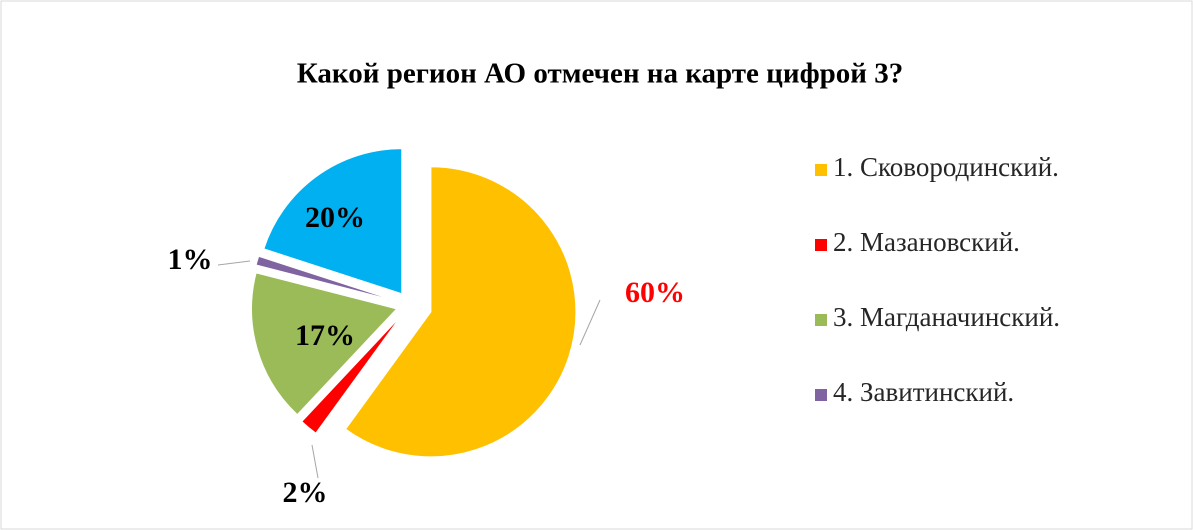 The image size is (1193, 530). Describe the element at coordinates (946, 317) in the screenshot. I see `legend-label: 3. Магданачинский.` at that location.